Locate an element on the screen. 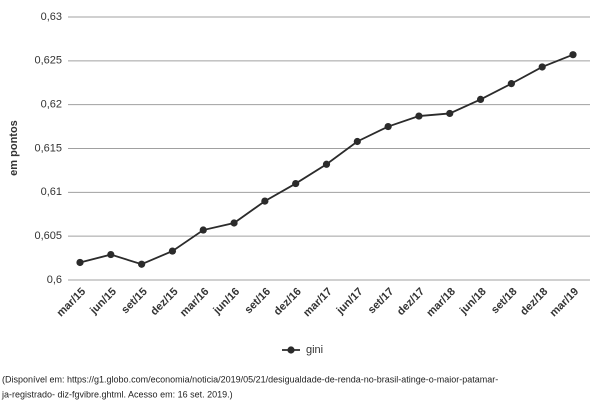 This screenshot has height=403, width=593. x-tick-label: mar/15 is located at coordinates (72, 303).